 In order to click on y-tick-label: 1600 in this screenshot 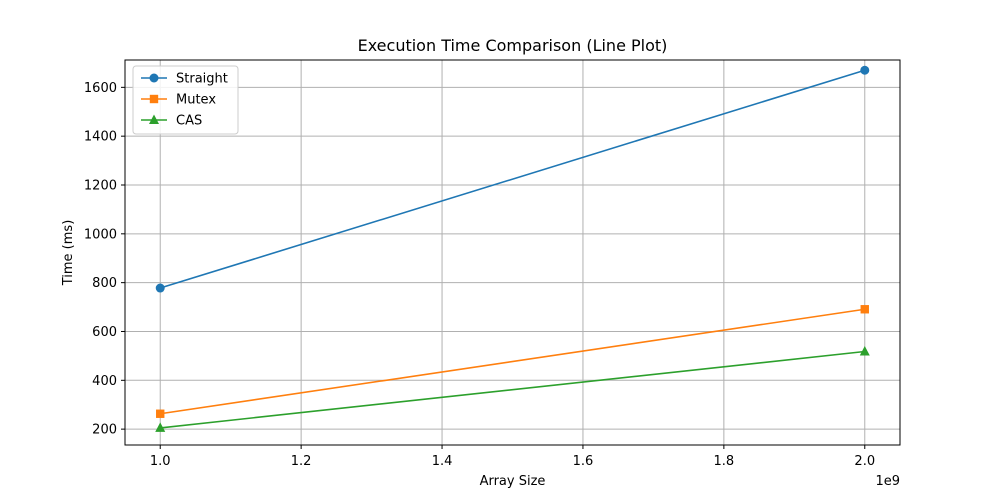, I will do `click(100, 88)`.